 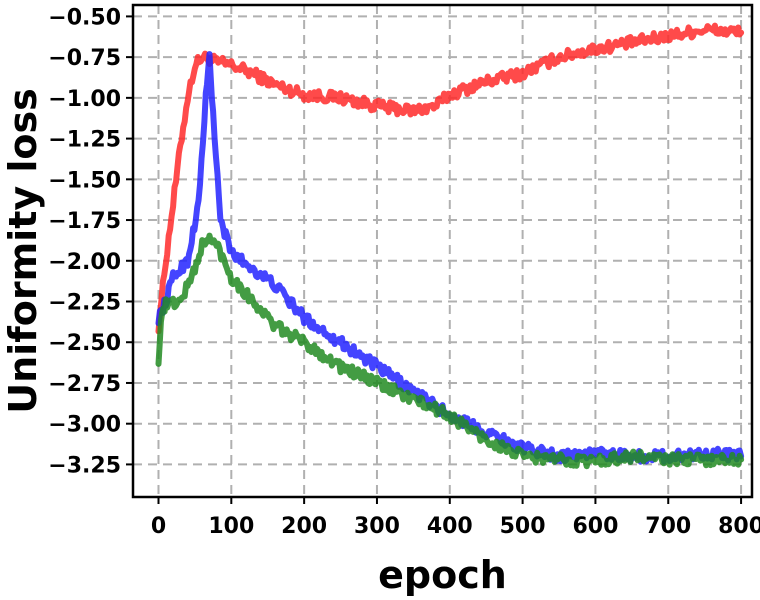 What do you see at coordinates (84, 221) in the screenshot?
I see `y-tick-label: −1.75` at bounding box center [84, 221].